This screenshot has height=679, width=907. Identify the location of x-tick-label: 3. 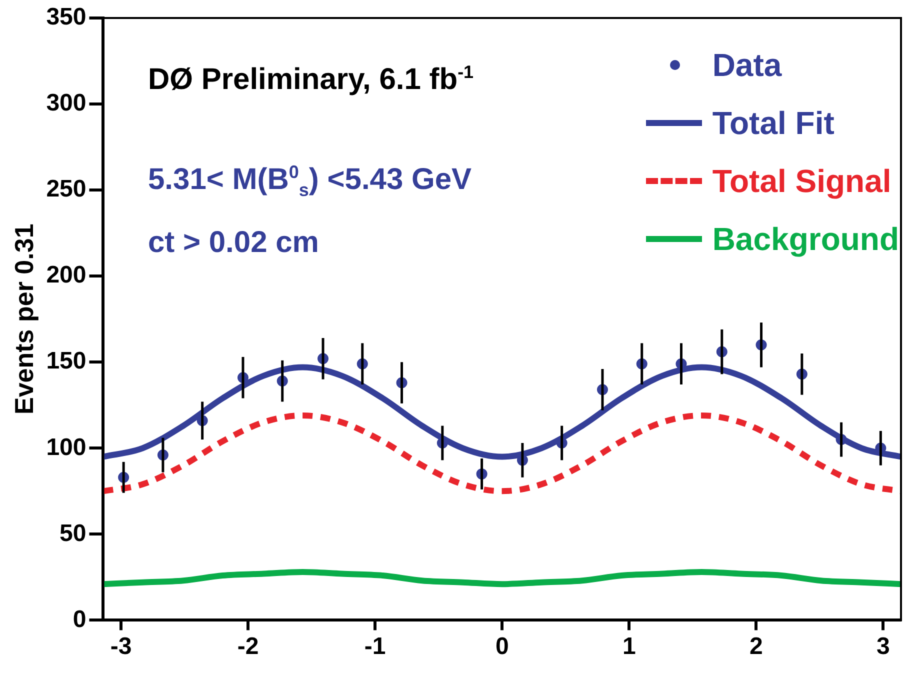
(883, 646).